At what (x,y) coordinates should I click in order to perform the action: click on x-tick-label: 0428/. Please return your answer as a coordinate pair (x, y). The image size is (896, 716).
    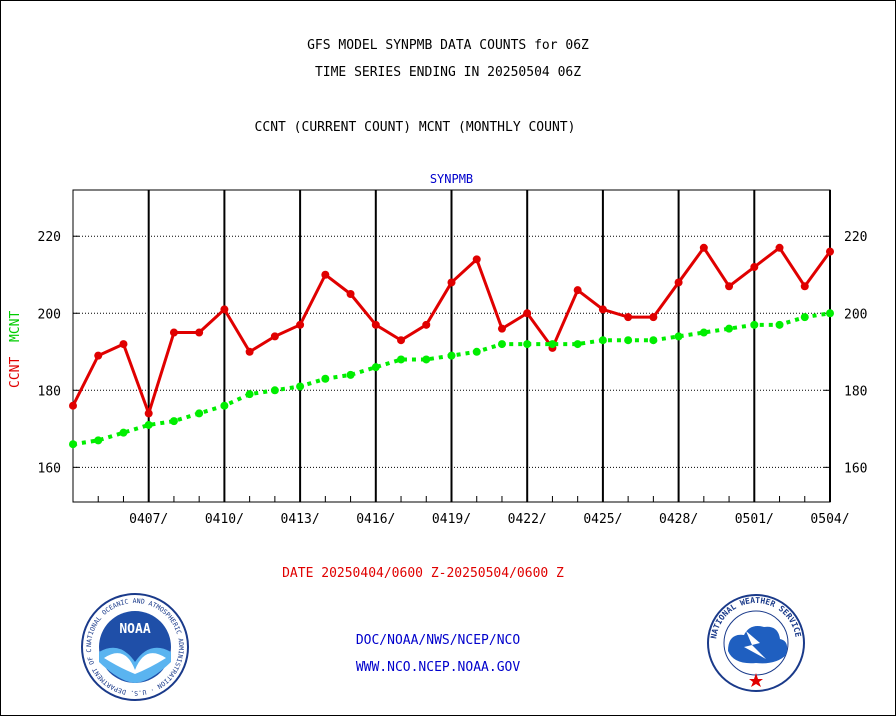
    Looking at the image, I should click on (678, 519).